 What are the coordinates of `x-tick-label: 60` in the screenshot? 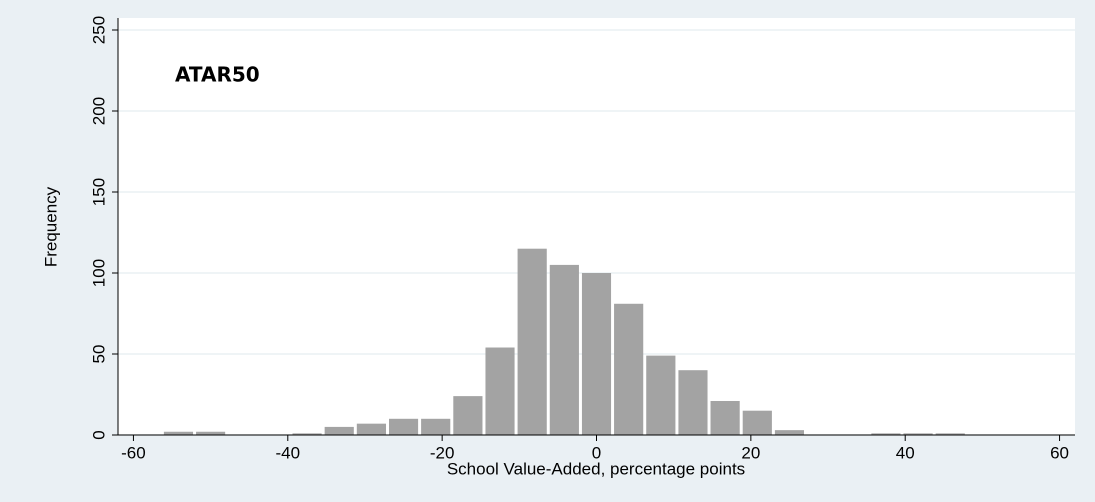 It's located at (1059, 452).